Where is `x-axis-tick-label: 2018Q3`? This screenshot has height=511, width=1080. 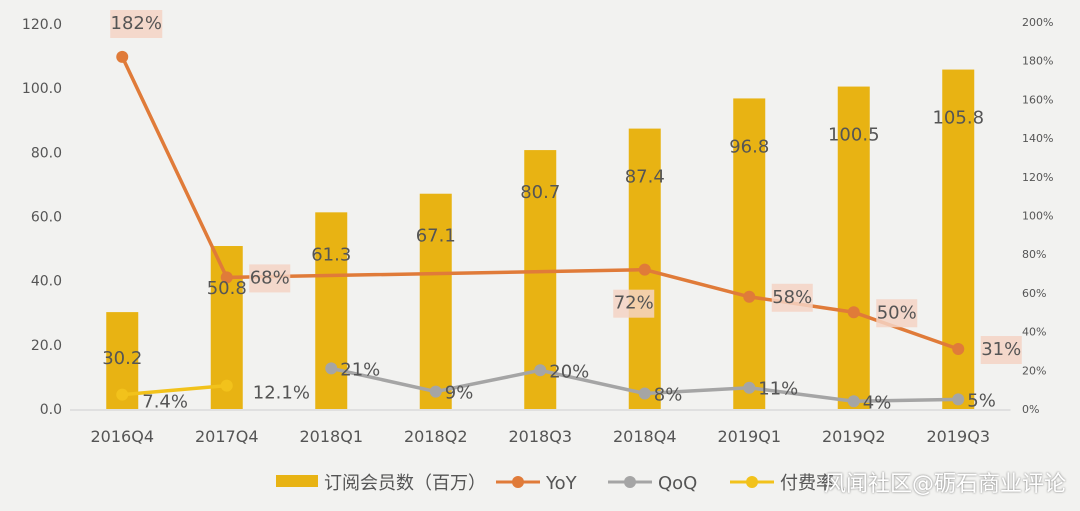 x-axis-tick-label: 2018Q3 is located at coordinates (541, 436).